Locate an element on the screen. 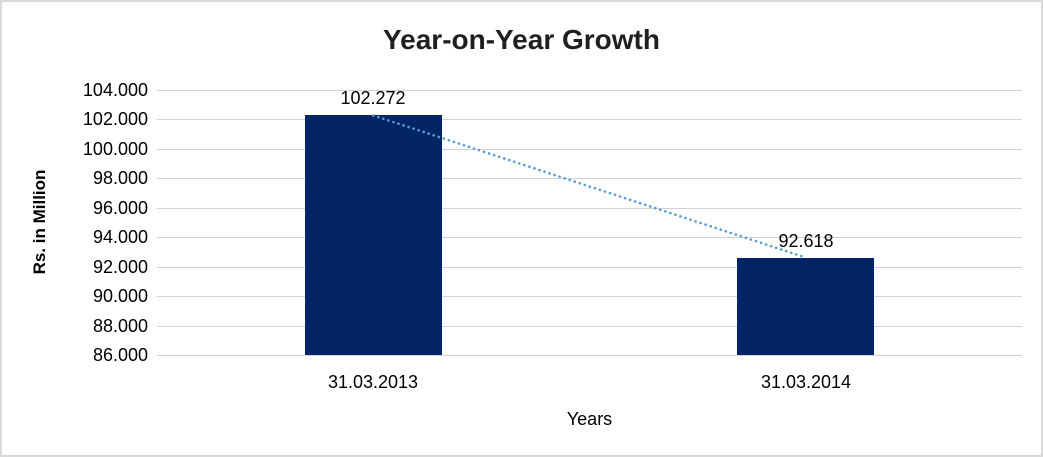 This screenshot has height=457, width=1043. bar-value-label: 102.272 is located at coordinates (373, 98).